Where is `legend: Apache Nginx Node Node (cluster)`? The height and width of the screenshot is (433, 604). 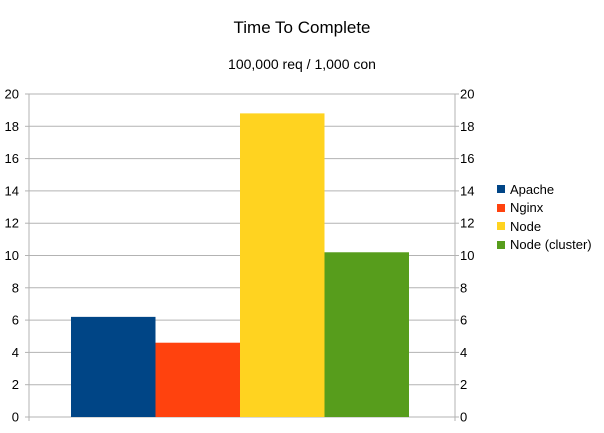
legend: Apache Nginx Node Node (cluster) is located at coordinates (544, 217).